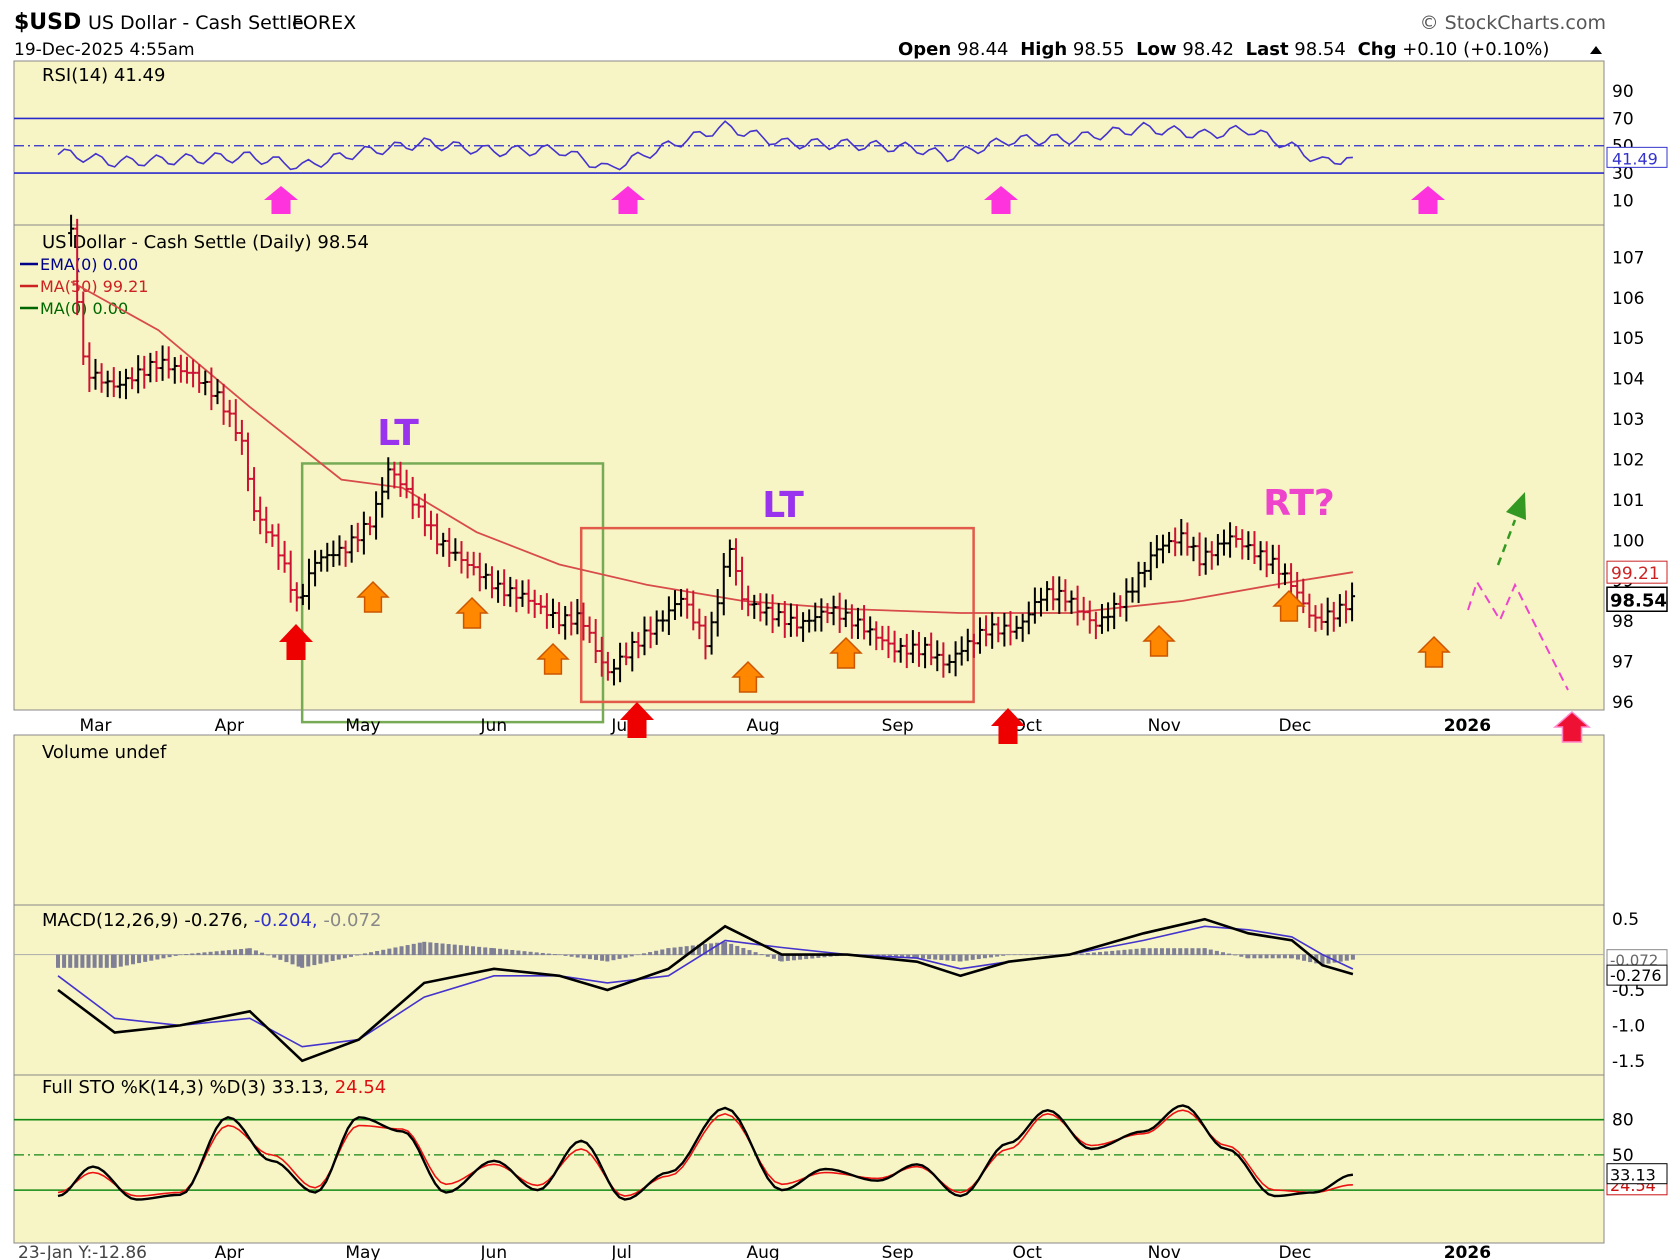 Image resolution: width=1674 pixels, height=1260 pixels. I want to click on bullish-arrowhead-icon, so click(1516, 506).